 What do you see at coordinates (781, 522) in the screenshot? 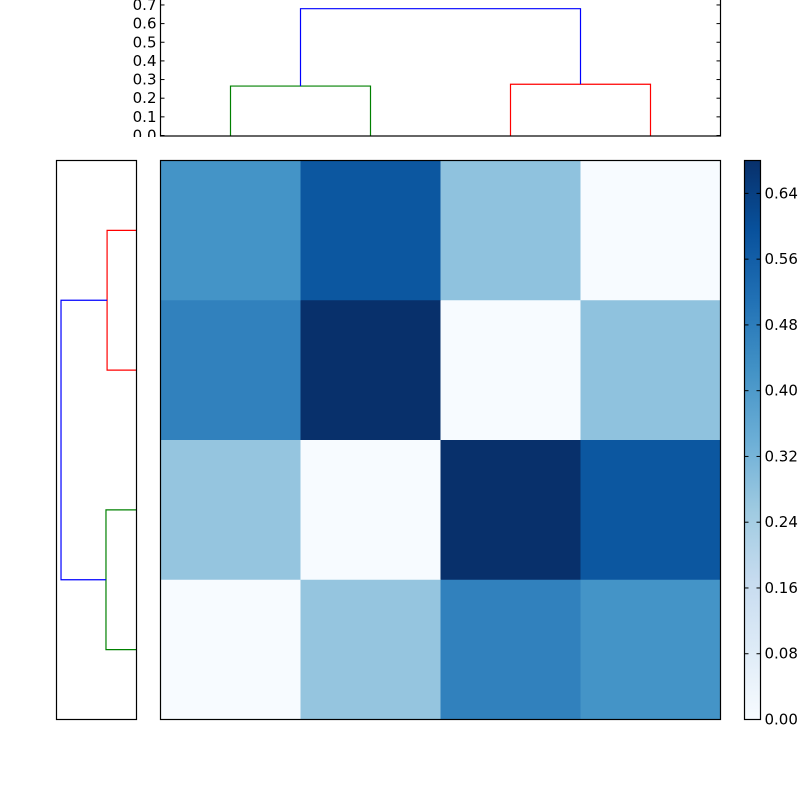
I see `colorbar-tick-label: 0.24` at bounding box center [781, 522].